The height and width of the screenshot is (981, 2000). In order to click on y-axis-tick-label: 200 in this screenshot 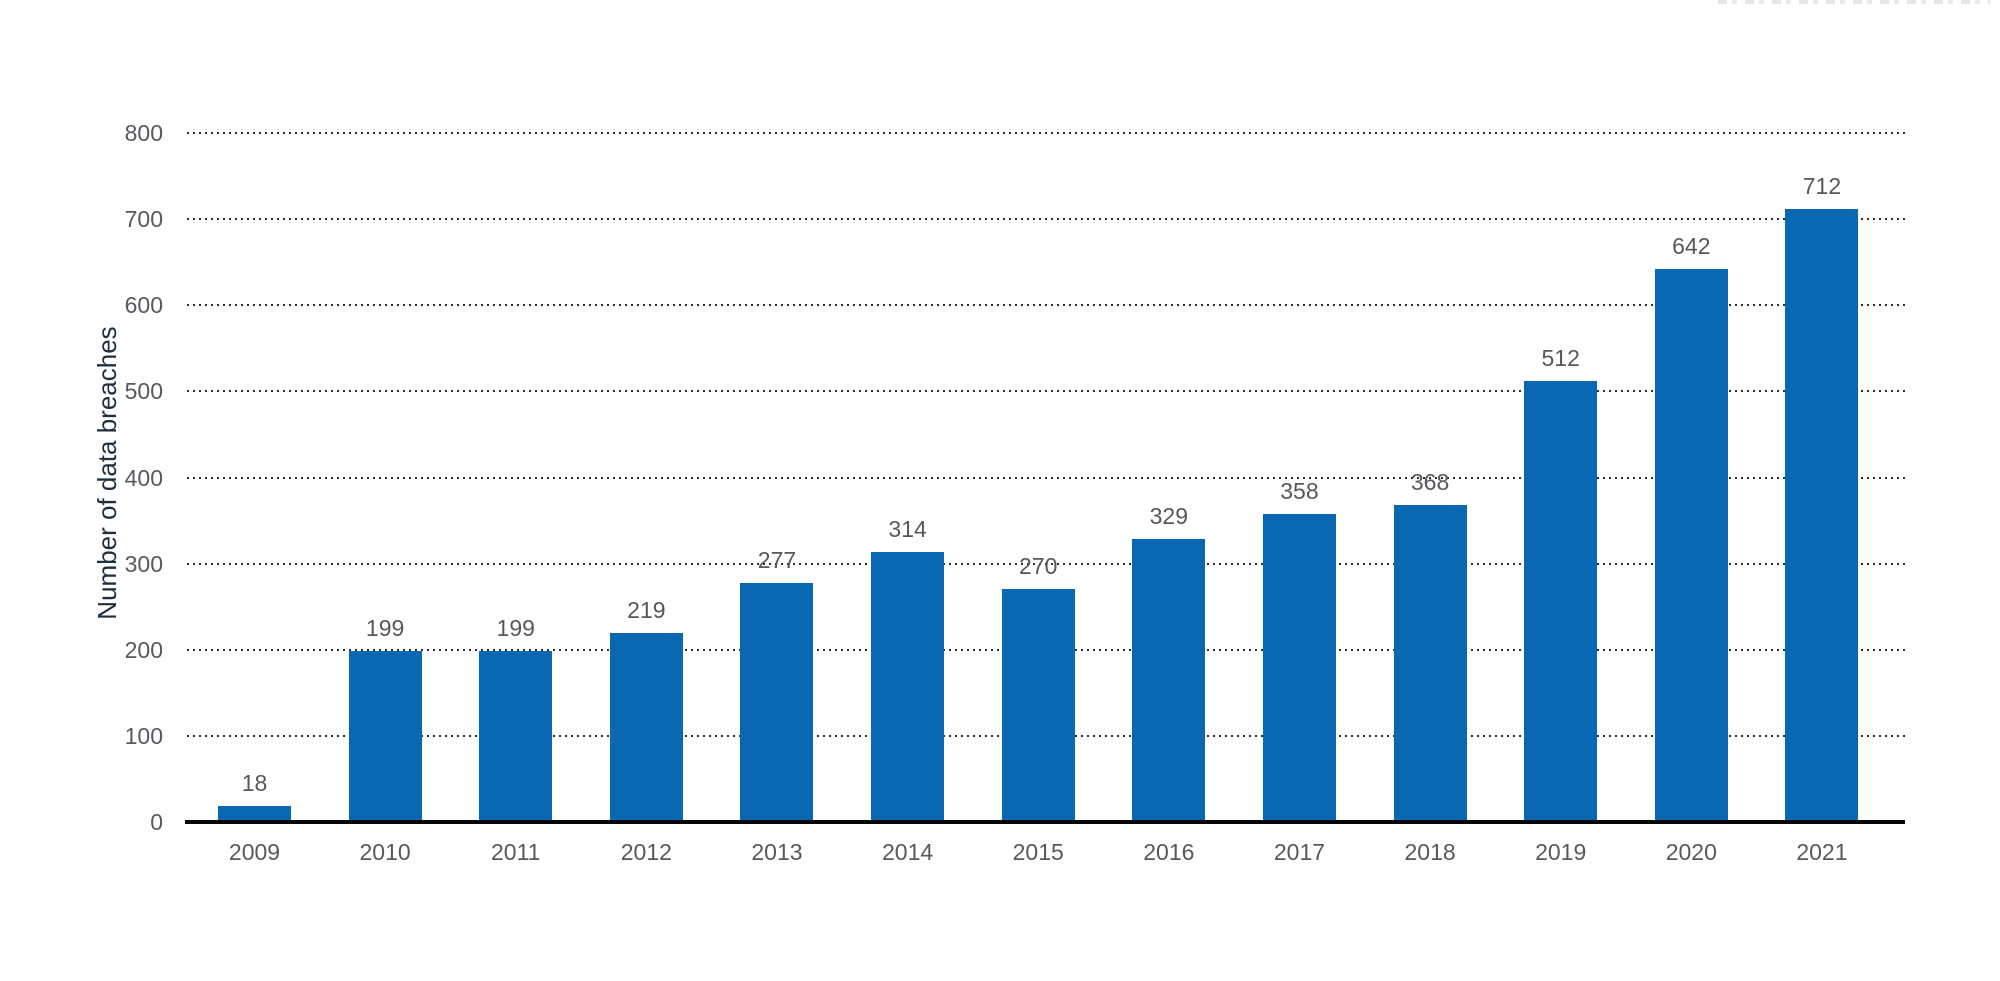, I will do `click(143, 649)`.